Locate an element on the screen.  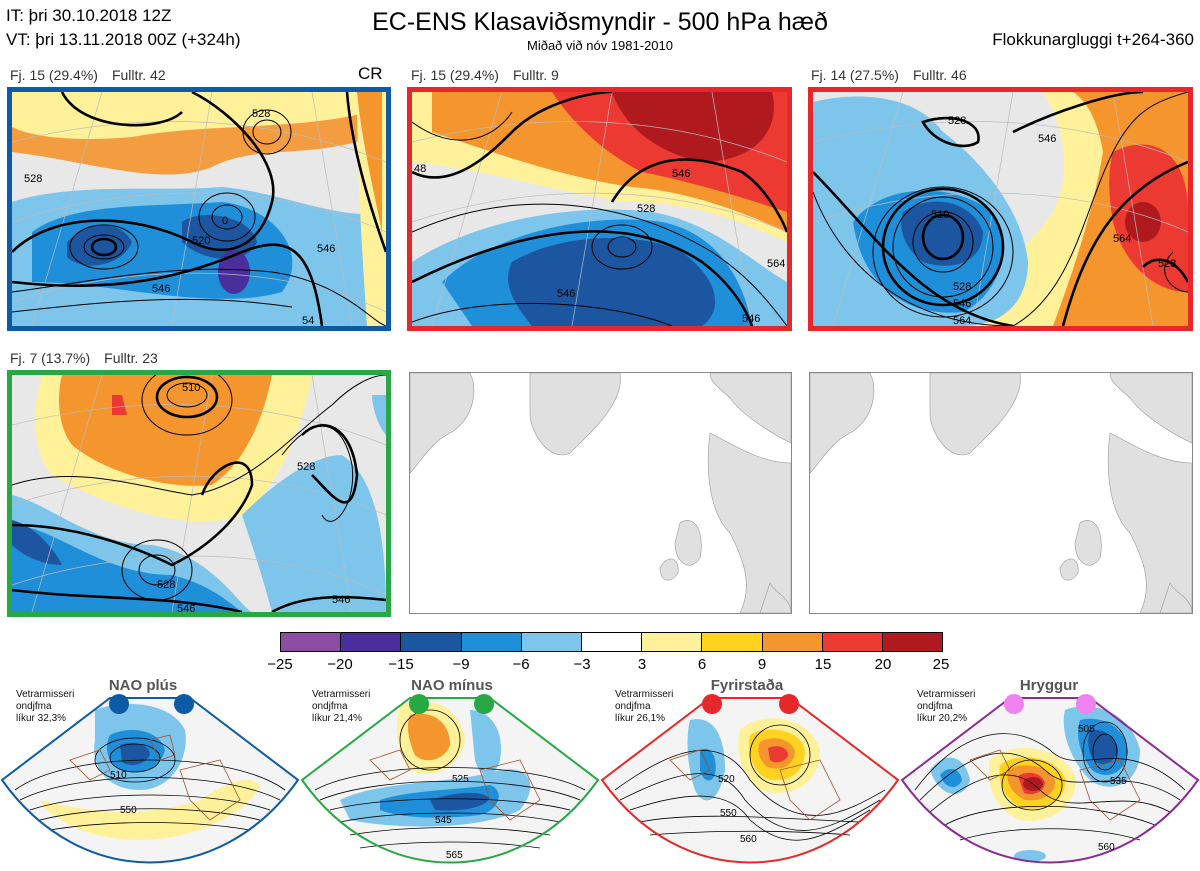
regime-2-title: NAO mínus is located at coordinates (452, 685).